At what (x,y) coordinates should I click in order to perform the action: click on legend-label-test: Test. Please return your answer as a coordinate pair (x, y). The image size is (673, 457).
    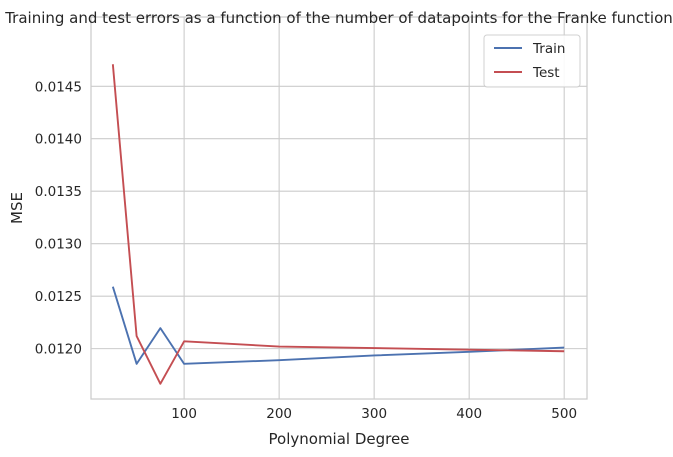
    Looking at the image, I should click on (546, 73).